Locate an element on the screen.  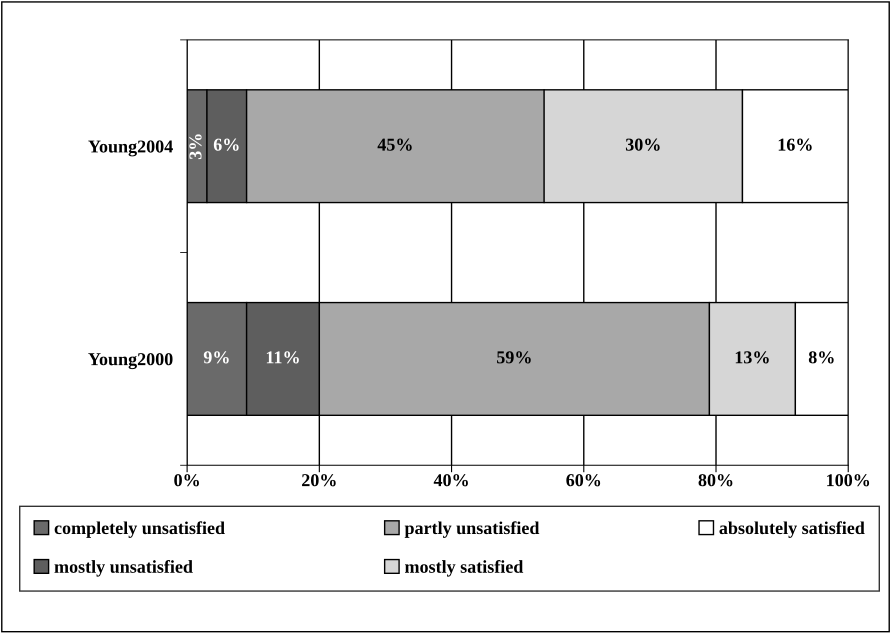
legend-label: partly unsatisfied is located at coordinates (472, 529).